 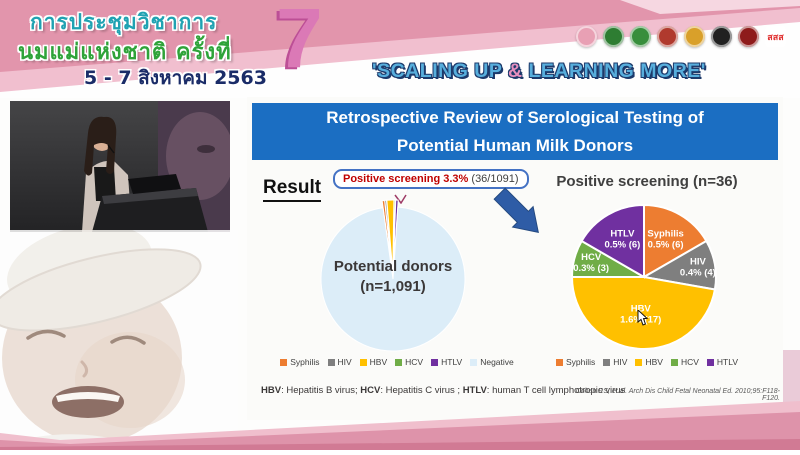 What do you see at coordinates (124, 22) in the screenshot?
I see `conference-title-line1: การประชุมวิชาการ` at bounding box center [124, 22].